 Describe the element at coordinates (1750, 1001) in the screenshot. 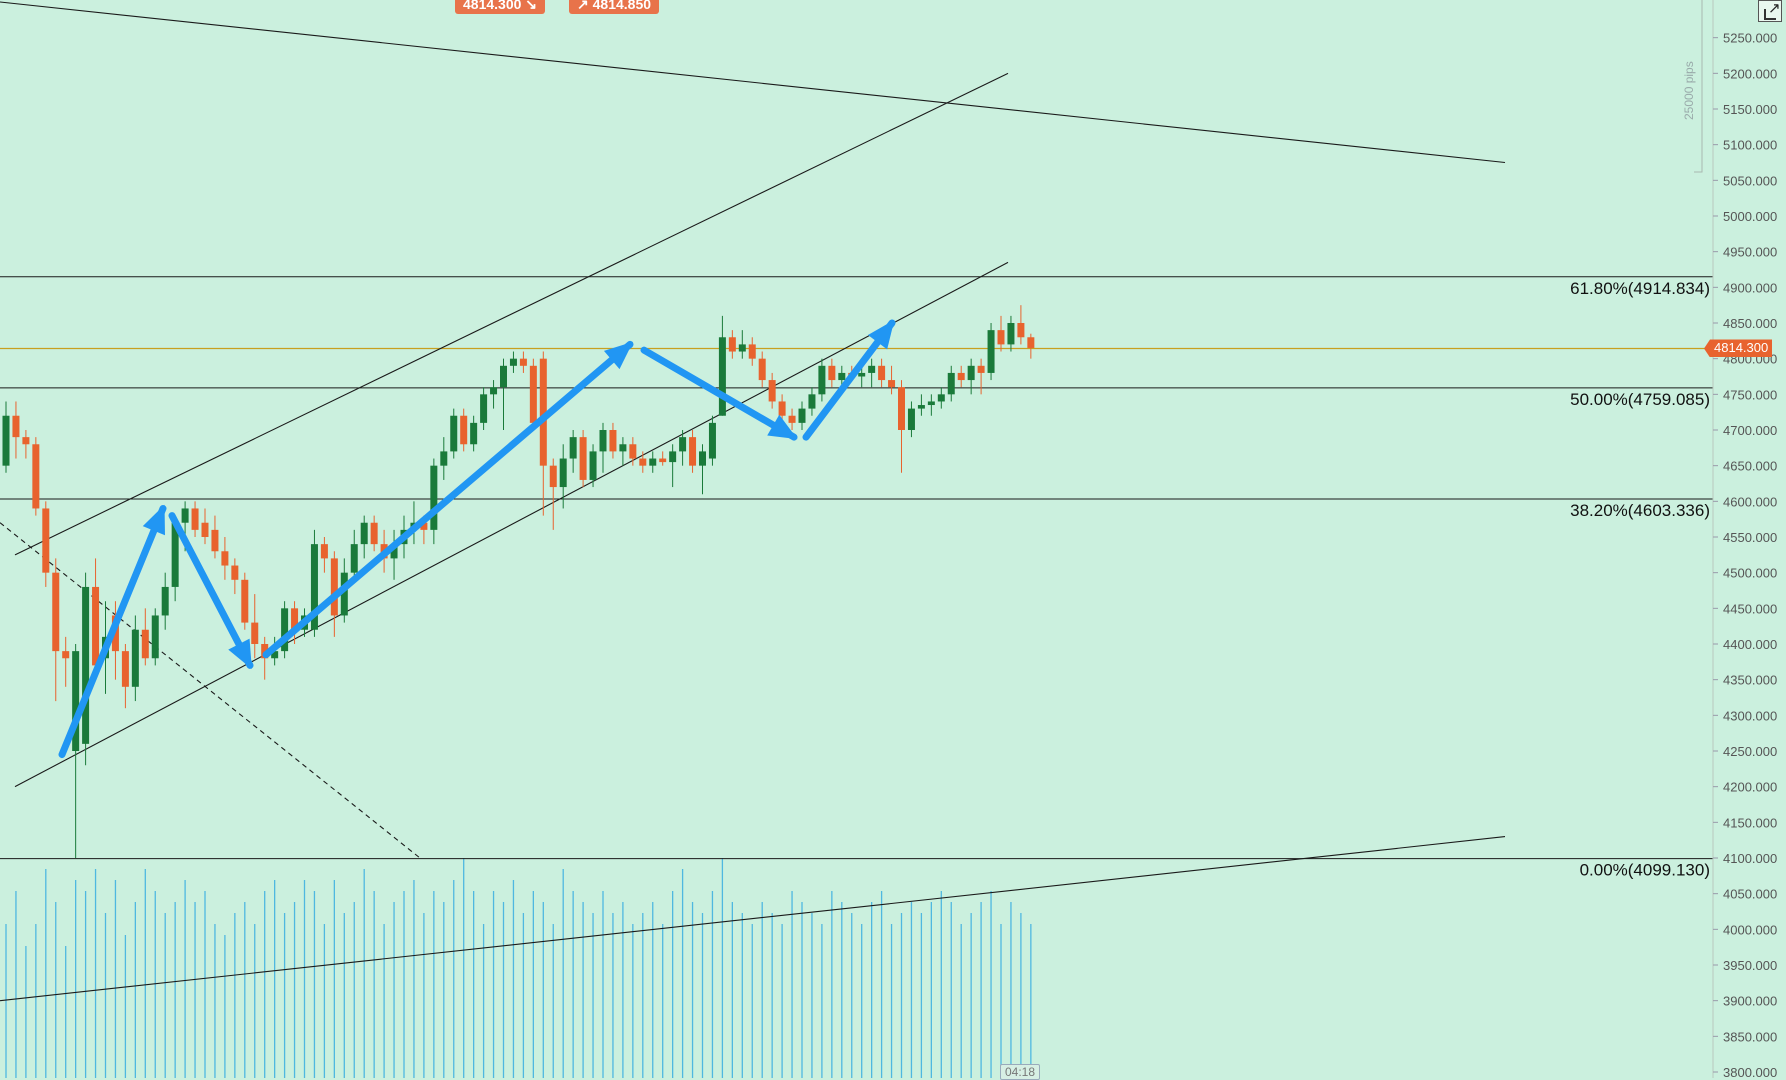

I see `y-tick-label: 3900.000` at that location.